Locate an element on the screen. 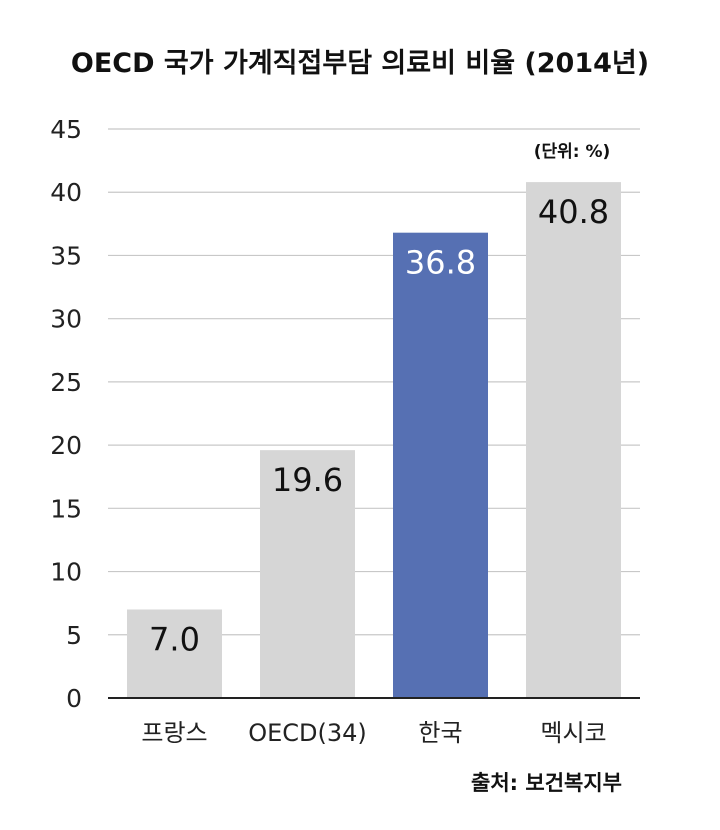  y-tick-label: 45 is located at coordinates (66, 129).